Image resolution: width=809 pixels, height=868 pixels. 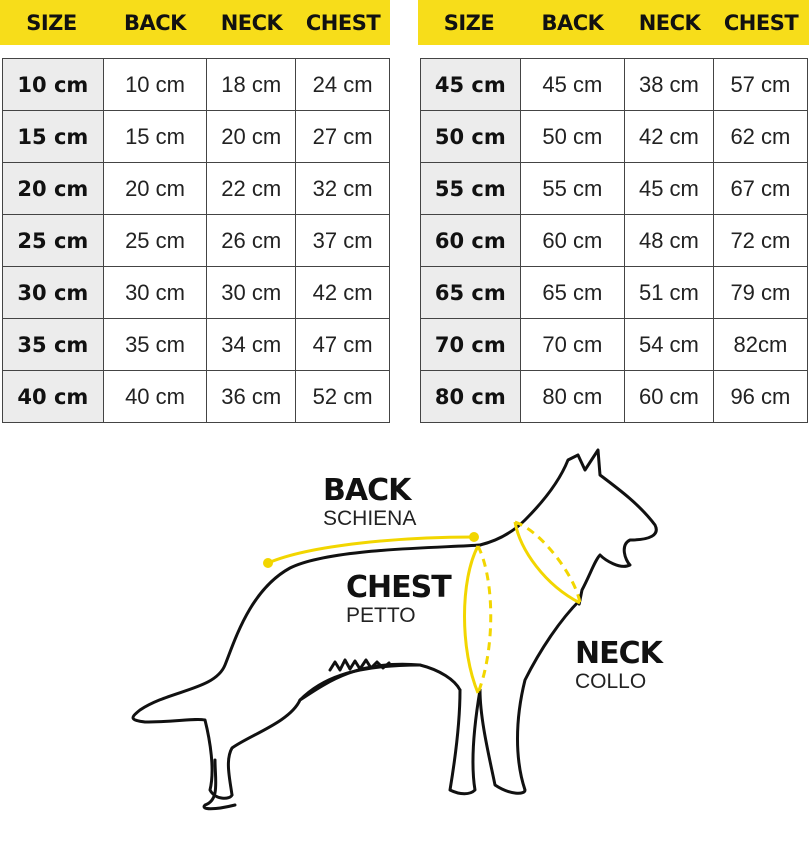 What do you see at coordinates (470, 136) in the screenshot?
I see `size-cell: 50 cm` at bounding box center [470, 136].